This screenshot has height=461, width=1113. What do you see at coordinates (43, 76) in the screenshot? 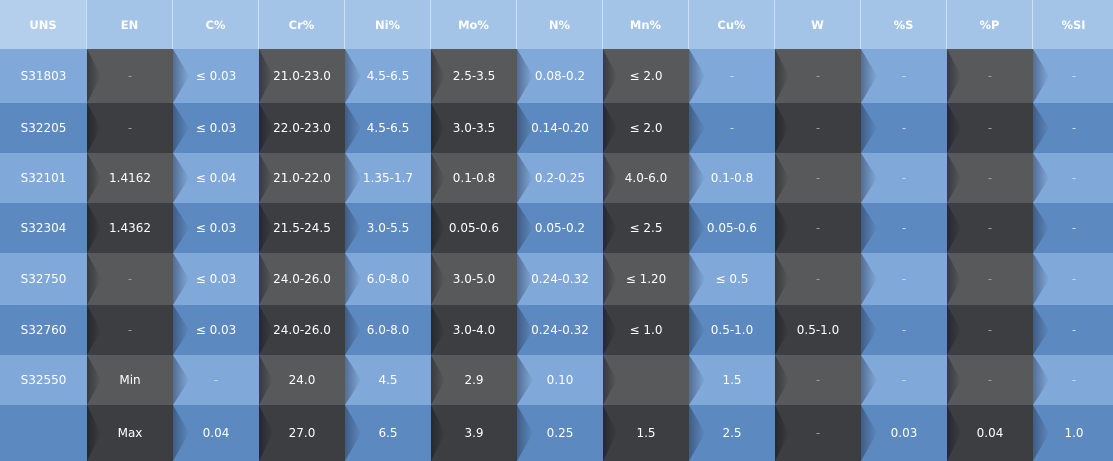
I see `table-cell-r1-uns: S31803` at bounding box center [43, 76].